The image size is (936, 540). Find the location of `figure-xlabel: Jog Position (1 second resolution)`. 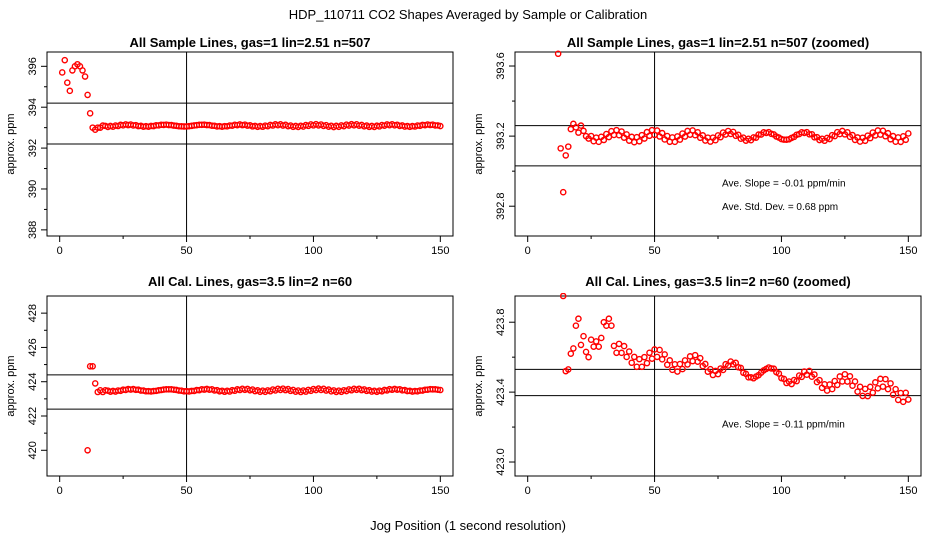

figure-xlabel: Jog Position (1 second resolution) is located at coordinates (468, 525).